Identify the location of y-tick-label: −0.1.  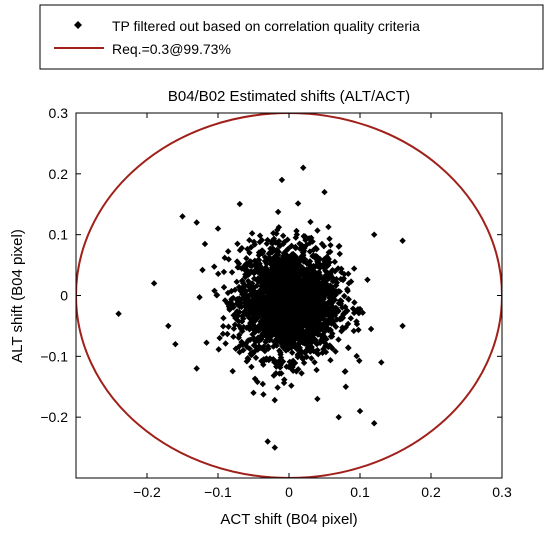
(54, 356).